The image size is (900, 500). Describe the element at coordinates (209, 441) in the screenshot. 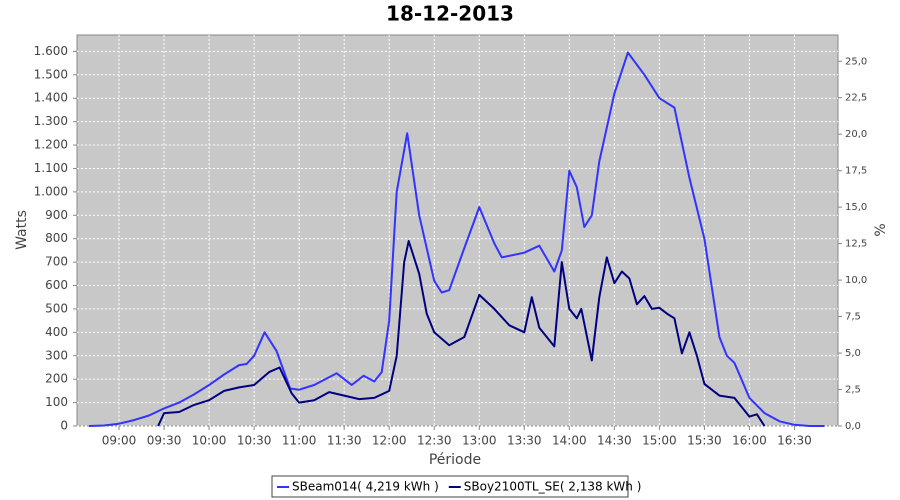

I see `x-tick-label: 10:00` at that location.